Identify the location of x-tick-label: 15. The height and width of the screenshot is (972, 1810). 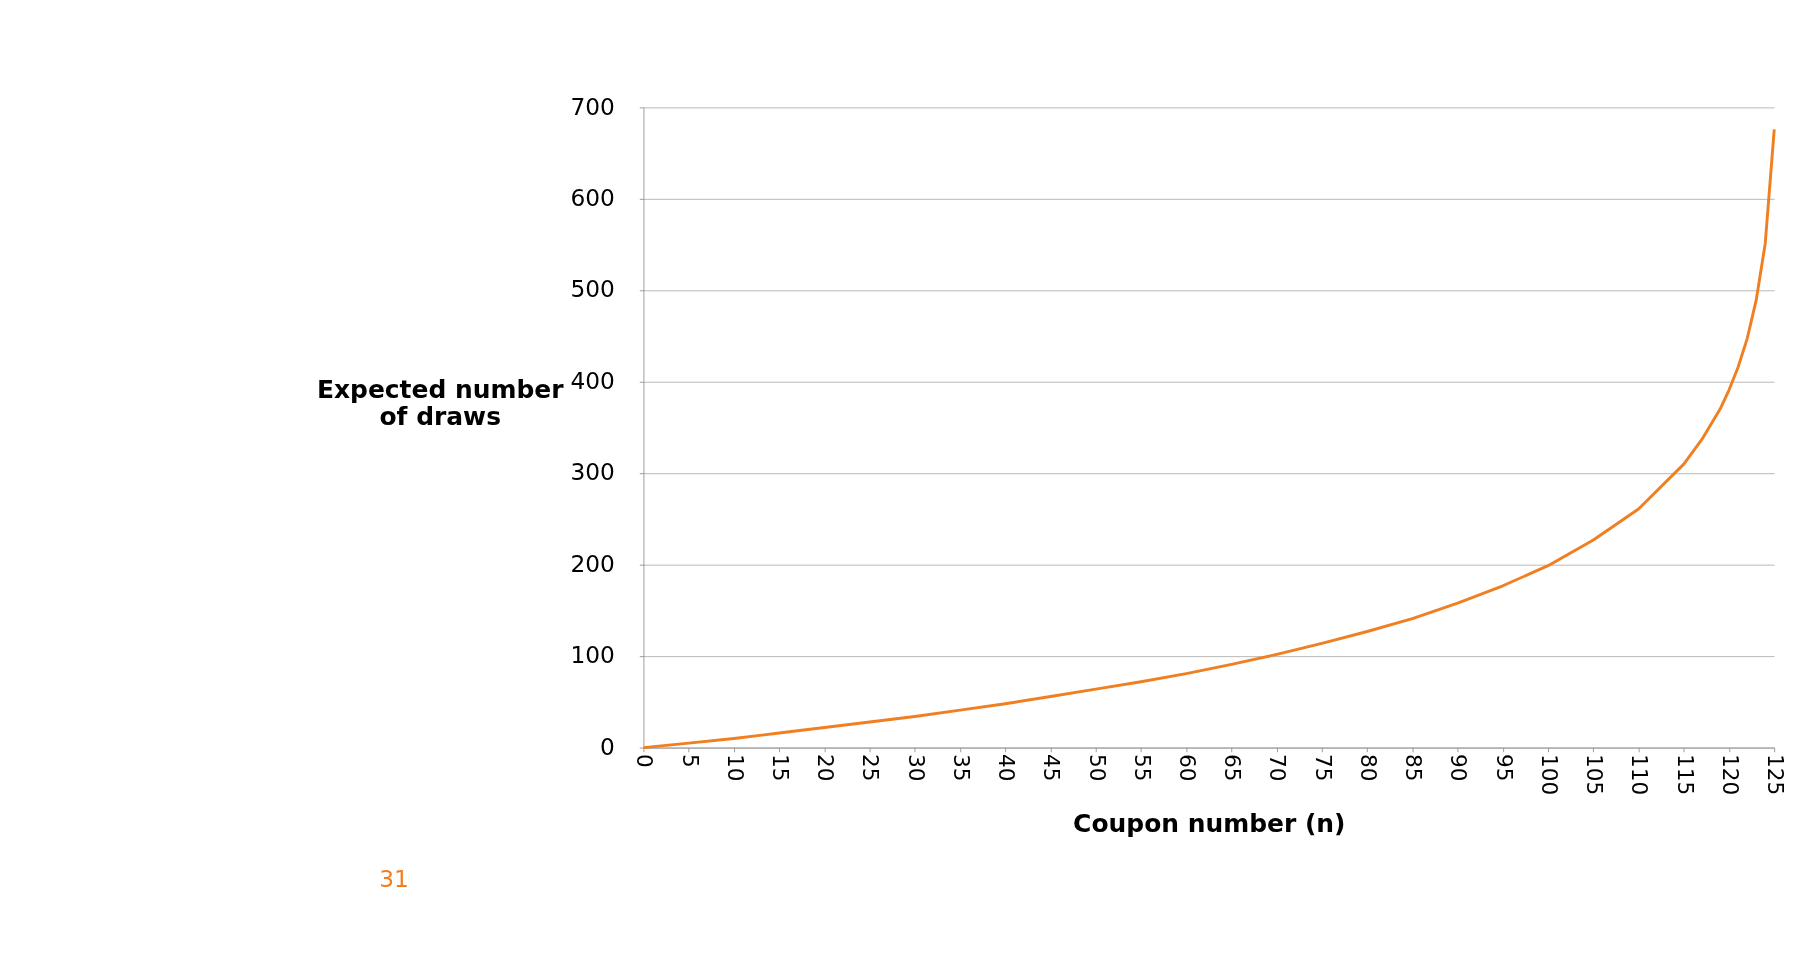
(780, 767).